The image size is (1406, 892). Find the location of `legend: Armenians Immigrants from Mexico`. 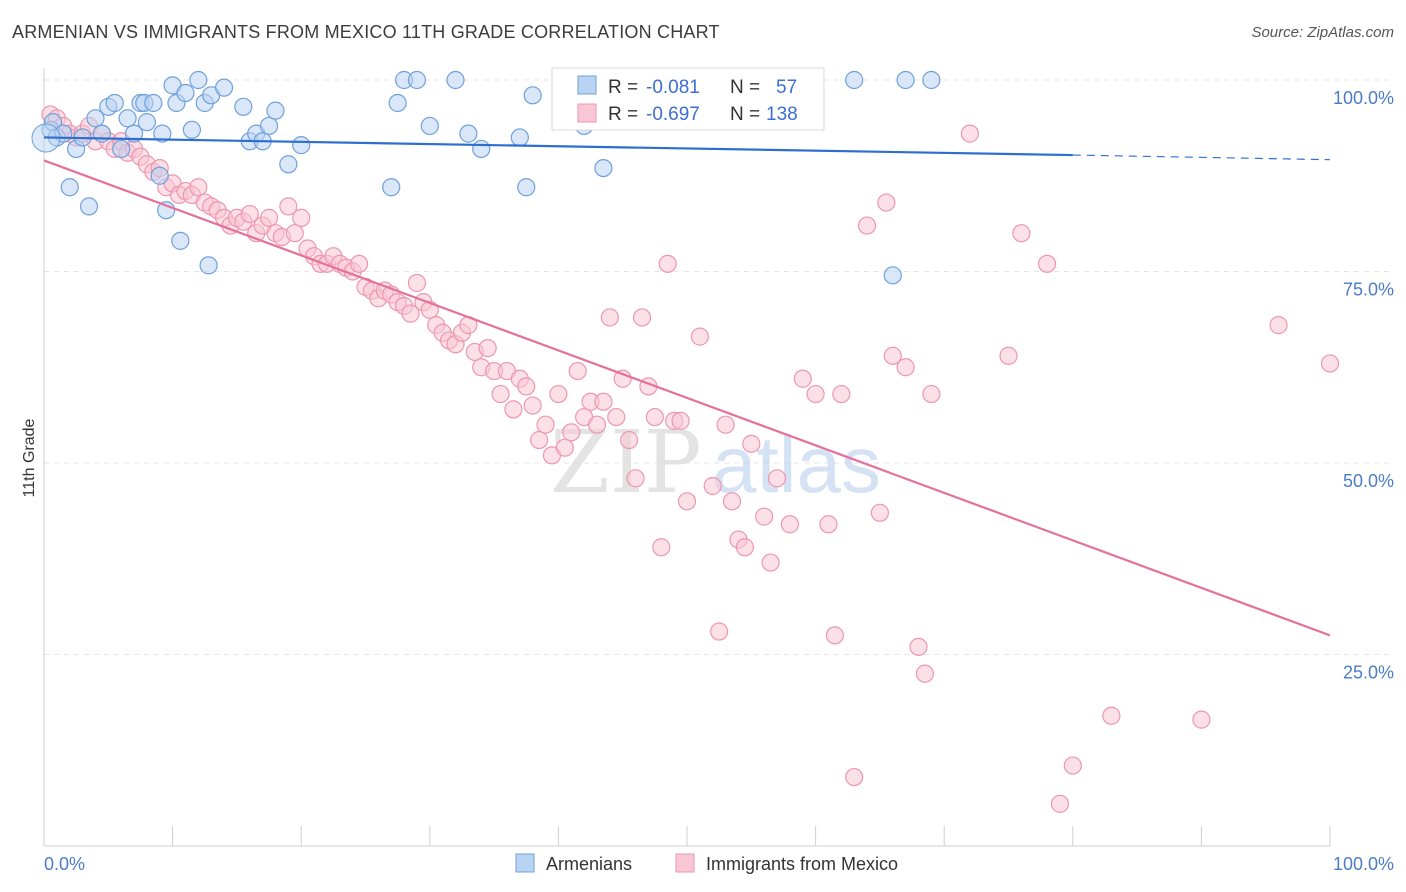

legend: Armenians Immigrants from Mexico is located at coordinates (706, 863).